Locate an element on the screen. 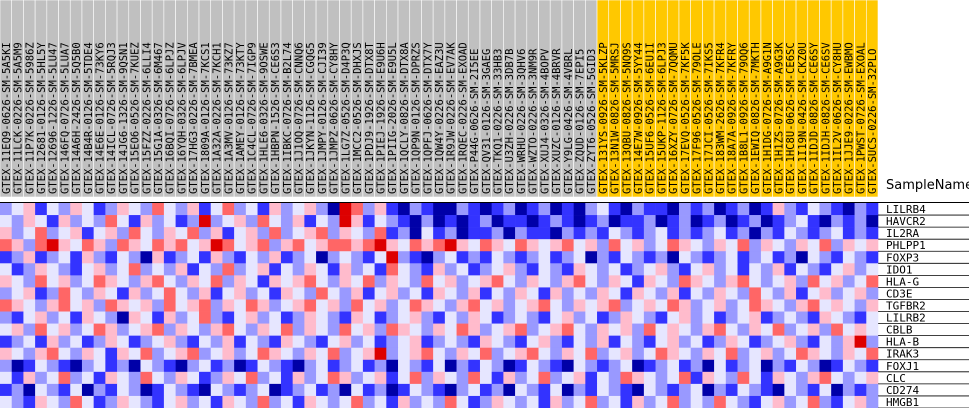  row-label: IDO1 is located at coordinates (899, 269).